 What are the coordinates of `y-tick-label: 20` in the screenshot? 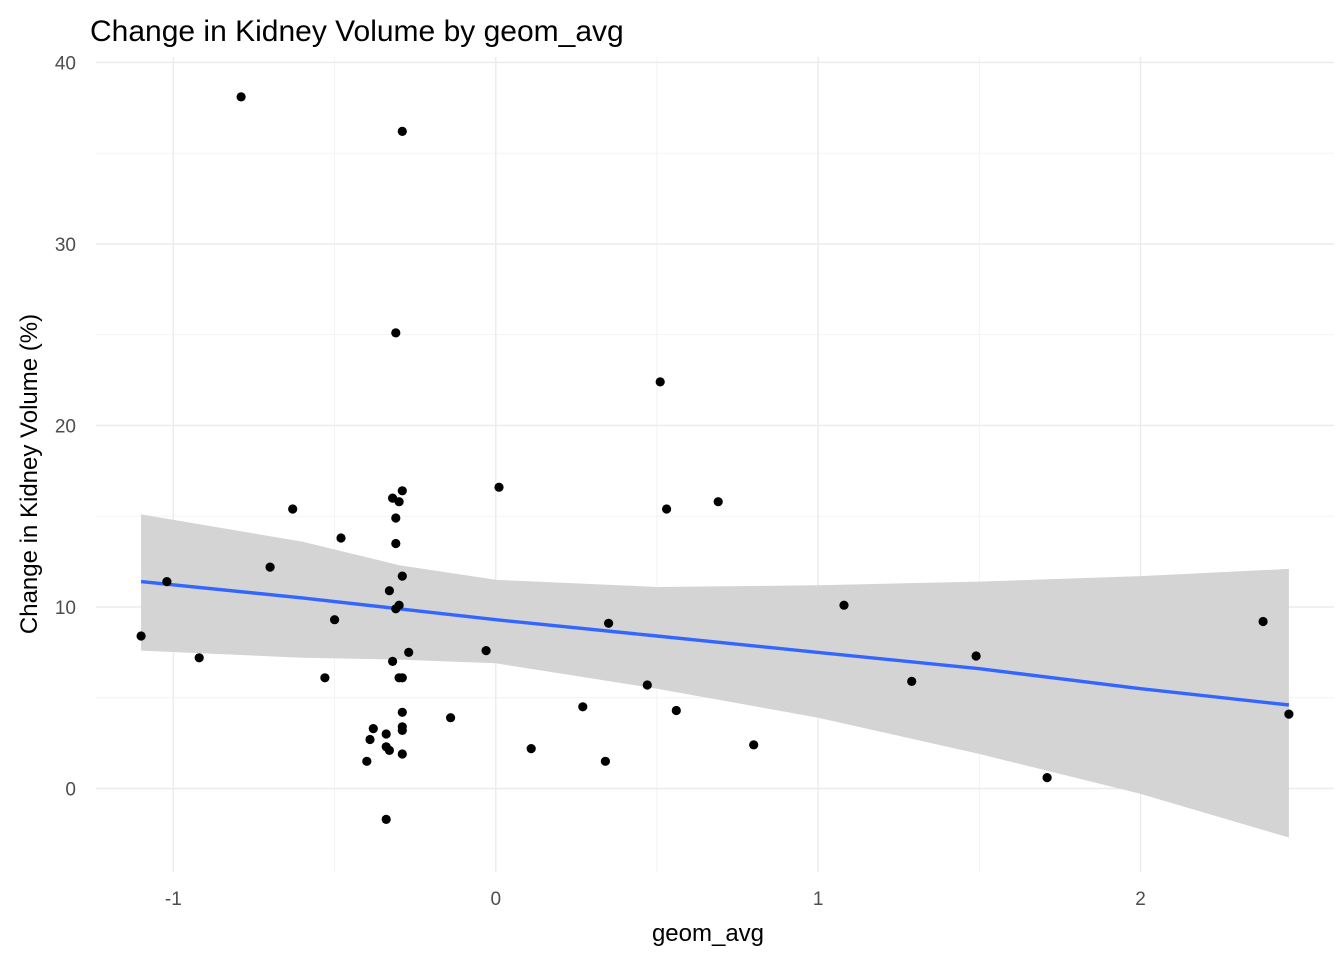 It's located at (65, 426).